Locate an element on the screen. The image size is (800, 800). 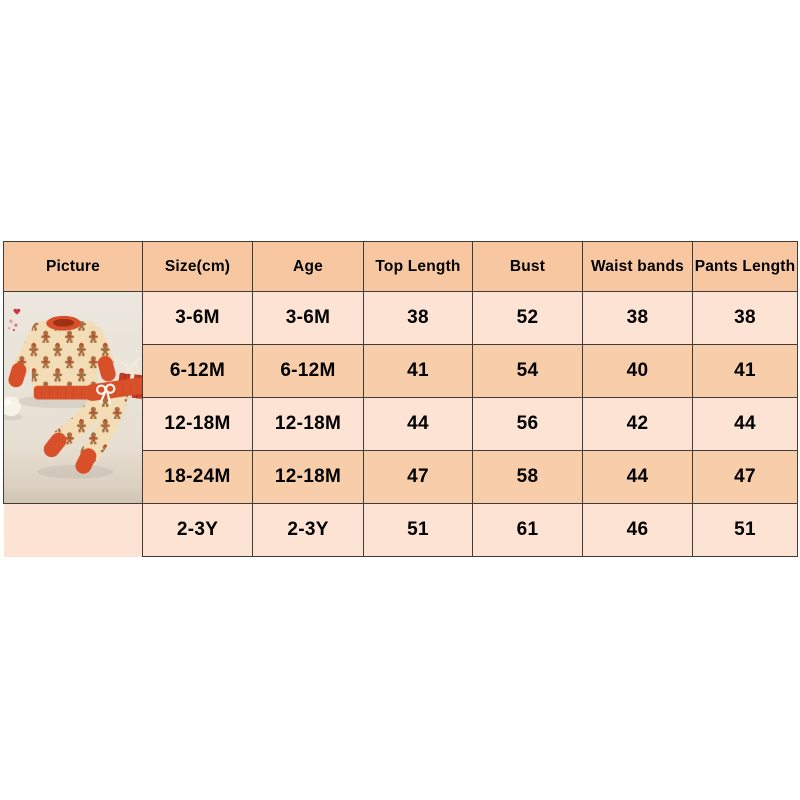
cell-size: 3-6M is located at coordinates (197, 318).